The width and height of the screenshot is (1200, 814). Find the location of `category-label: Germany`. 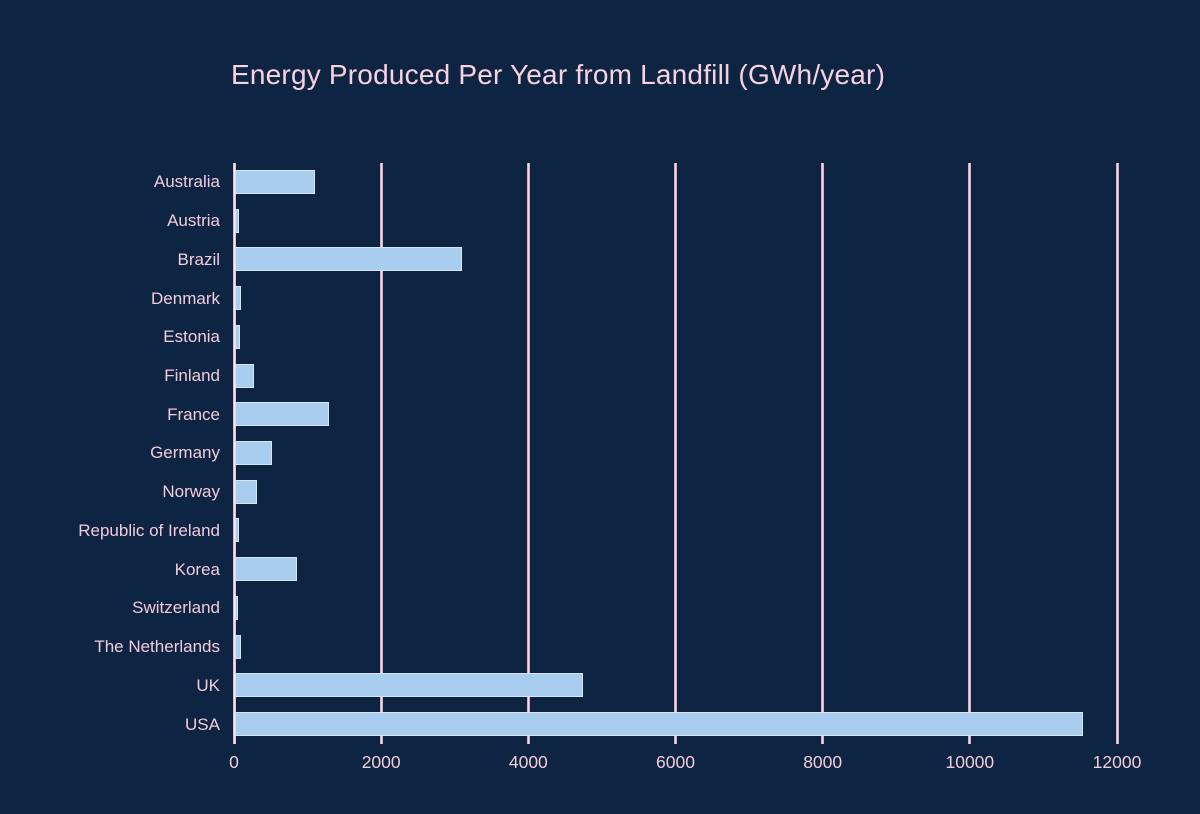

category-label: Germany is located at coordinates (185, 453).